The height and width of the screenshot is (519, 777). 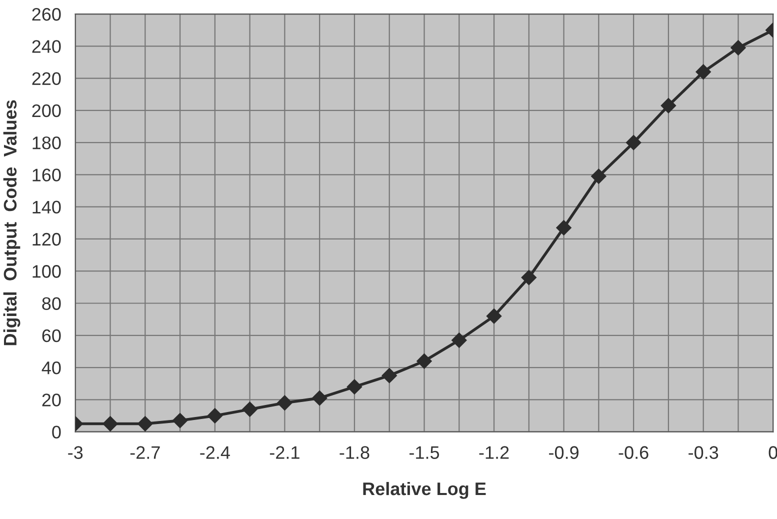 What do you see at coordinates (51, 400) in the screenshot?
I see `y-tick-label: 20` at bounding box center [51, 400].